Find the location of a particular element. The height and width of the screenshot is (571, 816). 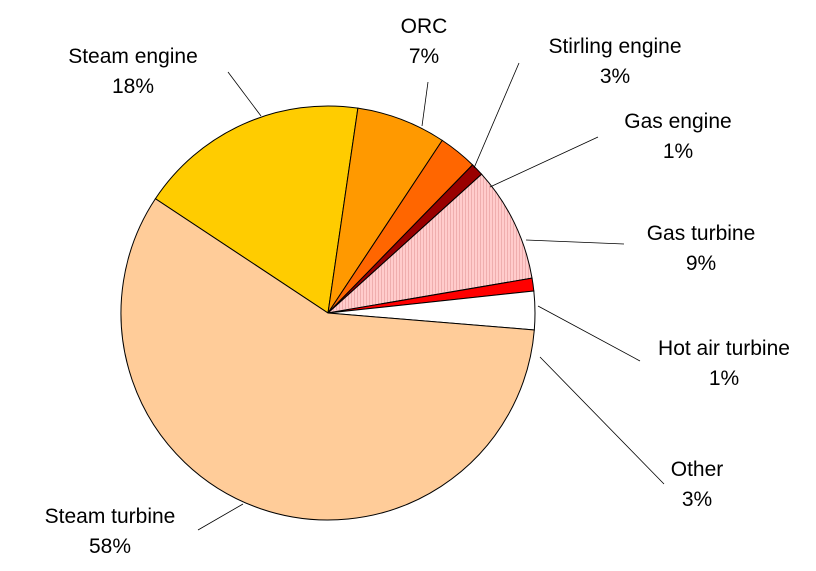

slice-value-orc: 7% is located at coordinates (424, 56).